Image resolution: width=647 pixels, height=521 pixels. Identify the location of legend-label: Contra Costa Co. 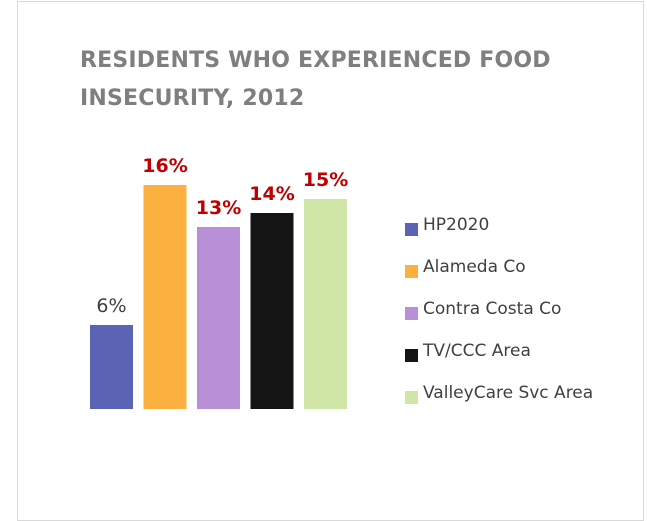
(492, 309).